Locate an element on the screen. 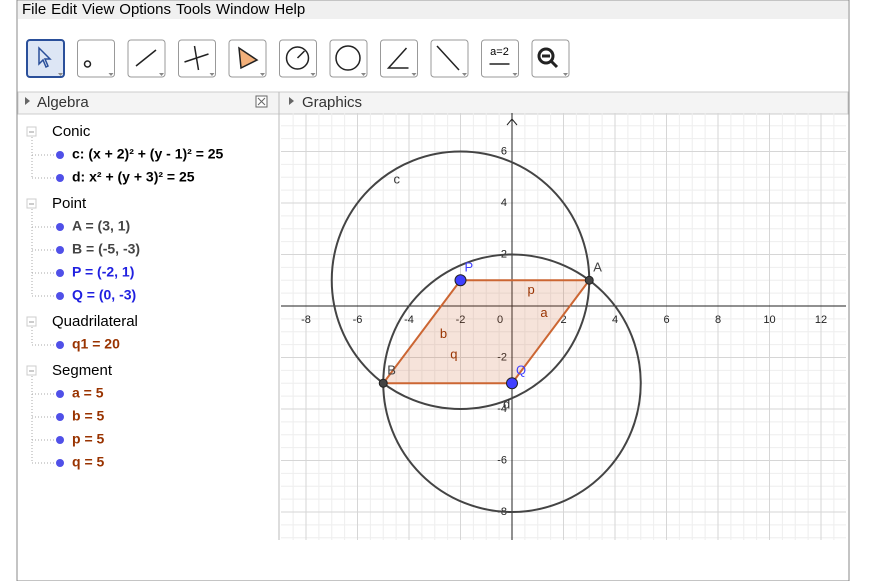 The image size is (869, 586). y-tick-label: 6 is located at coordinates (504, 151).